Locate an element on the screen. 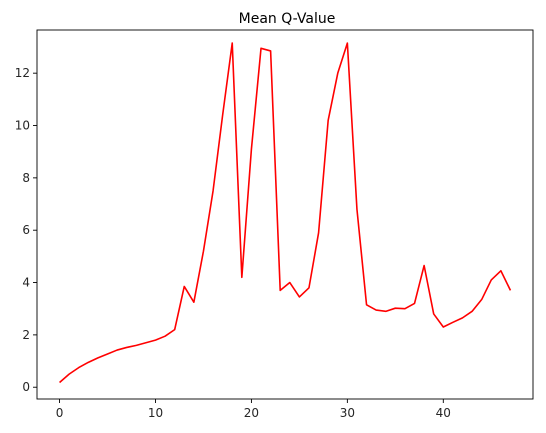 Image resolution: width=546 pixels, height=433 pixels. x-tick-label: 30 is located at coordinates (347, 413).